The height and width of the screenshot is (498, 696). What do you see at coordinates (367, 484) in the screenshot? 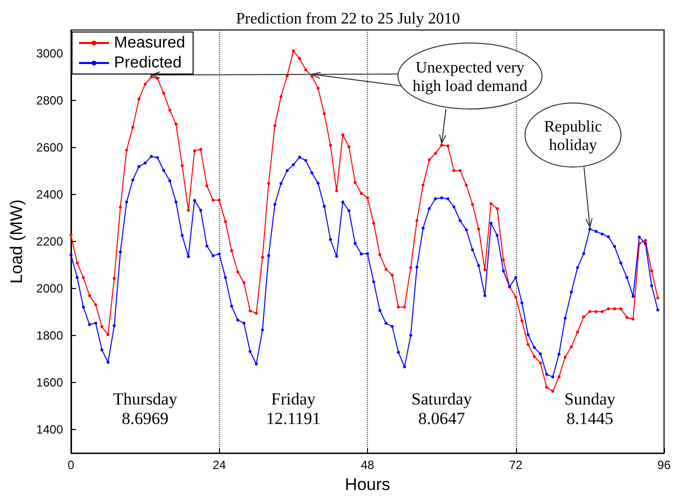
I see `x-axis-title: Hours` at bounding box center [367, 484].